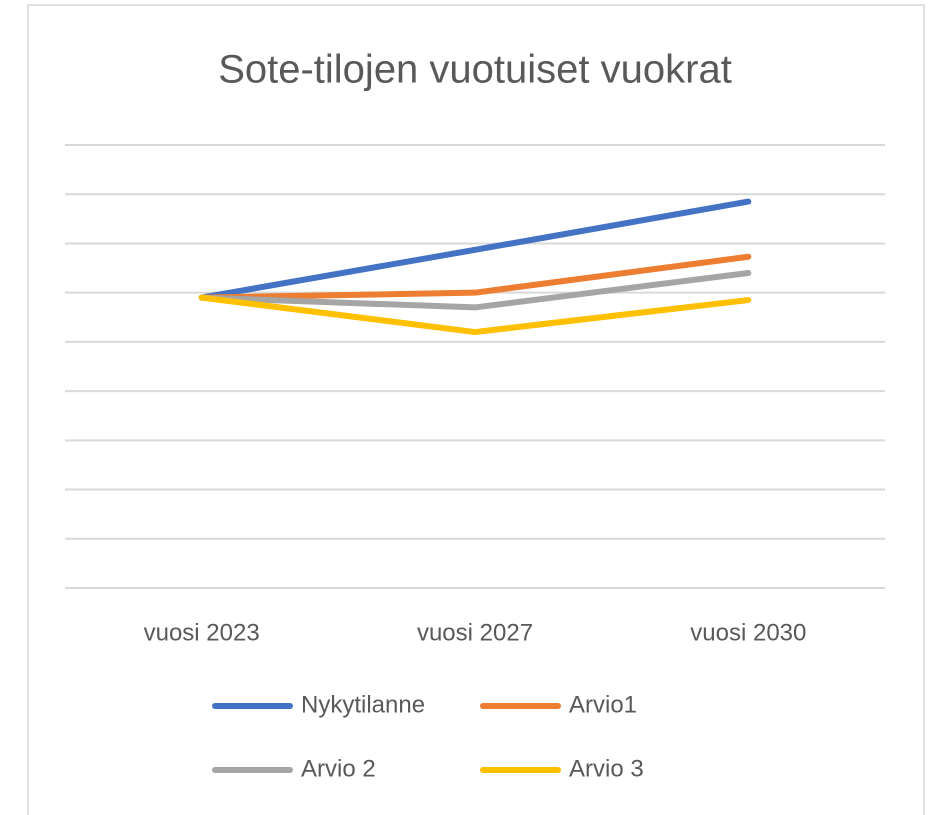 Image resolution: width=931 pixels, height=815 pixels. What do you see at coordinates (748, 632) in the screenshot?
I see `x-tick-label: vuosi 2030` at bounding box center [748, 632].